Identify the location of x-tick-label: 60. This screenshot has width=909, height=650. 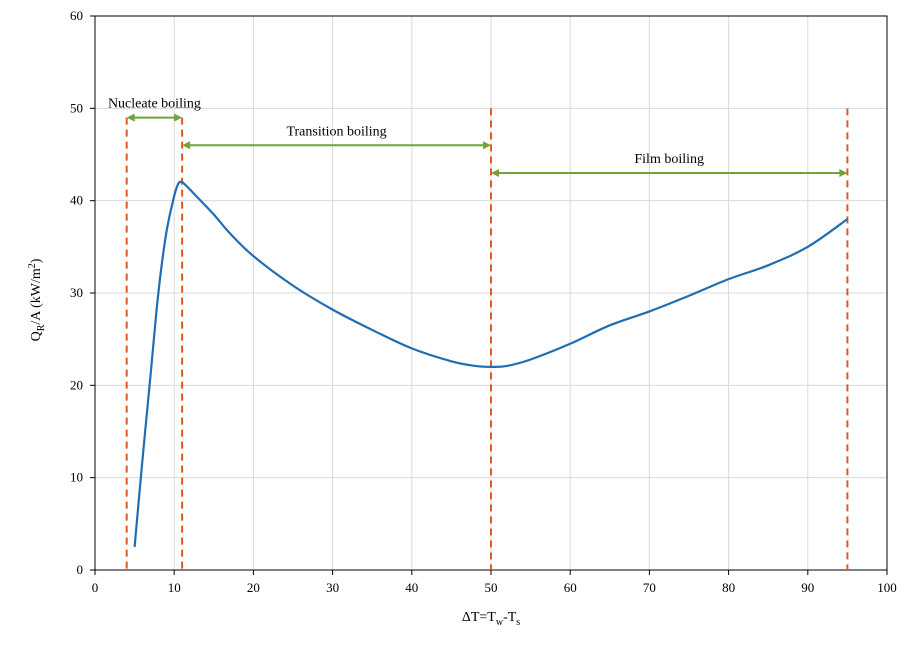
(570, 587).